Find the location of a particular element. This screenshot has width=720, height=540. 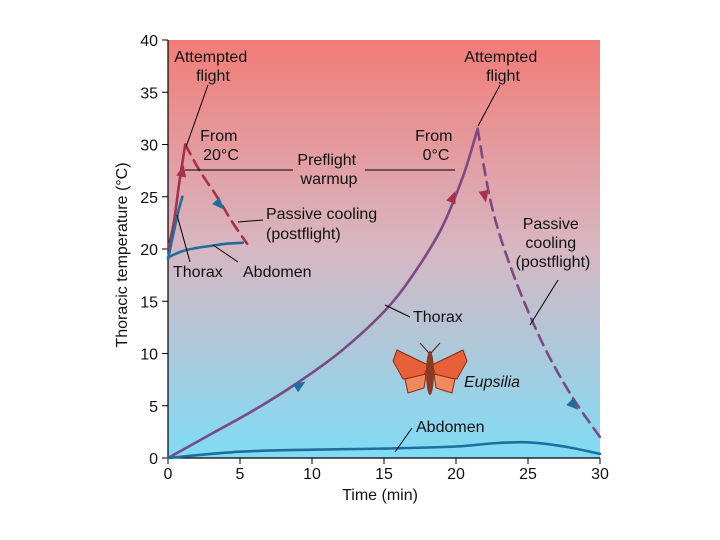

from20-line1: From is located at coordinates (218, 136).